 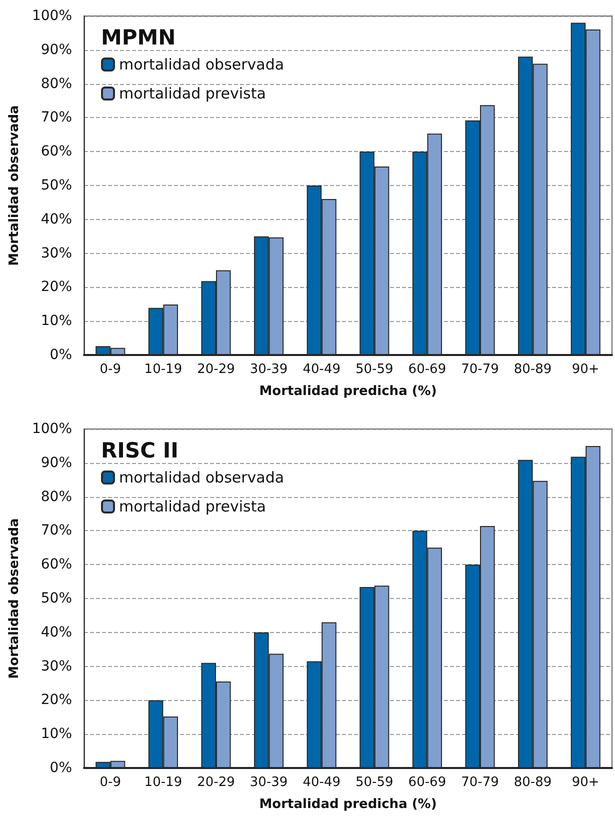 What do you see at coordinates (139, 450) in the screenshot?
I see `text: RISC II` at bounding box center [139, 450].